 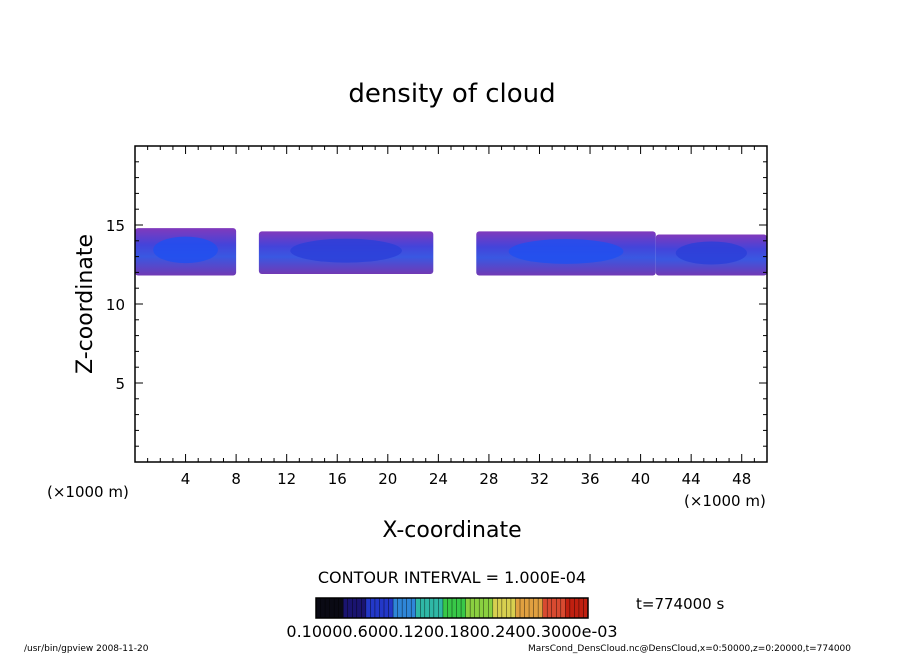 What do you see at coordinates (451, 94) in the screenshot?
I see `chart-title: density of cloud` at bounding box center [451, 94].